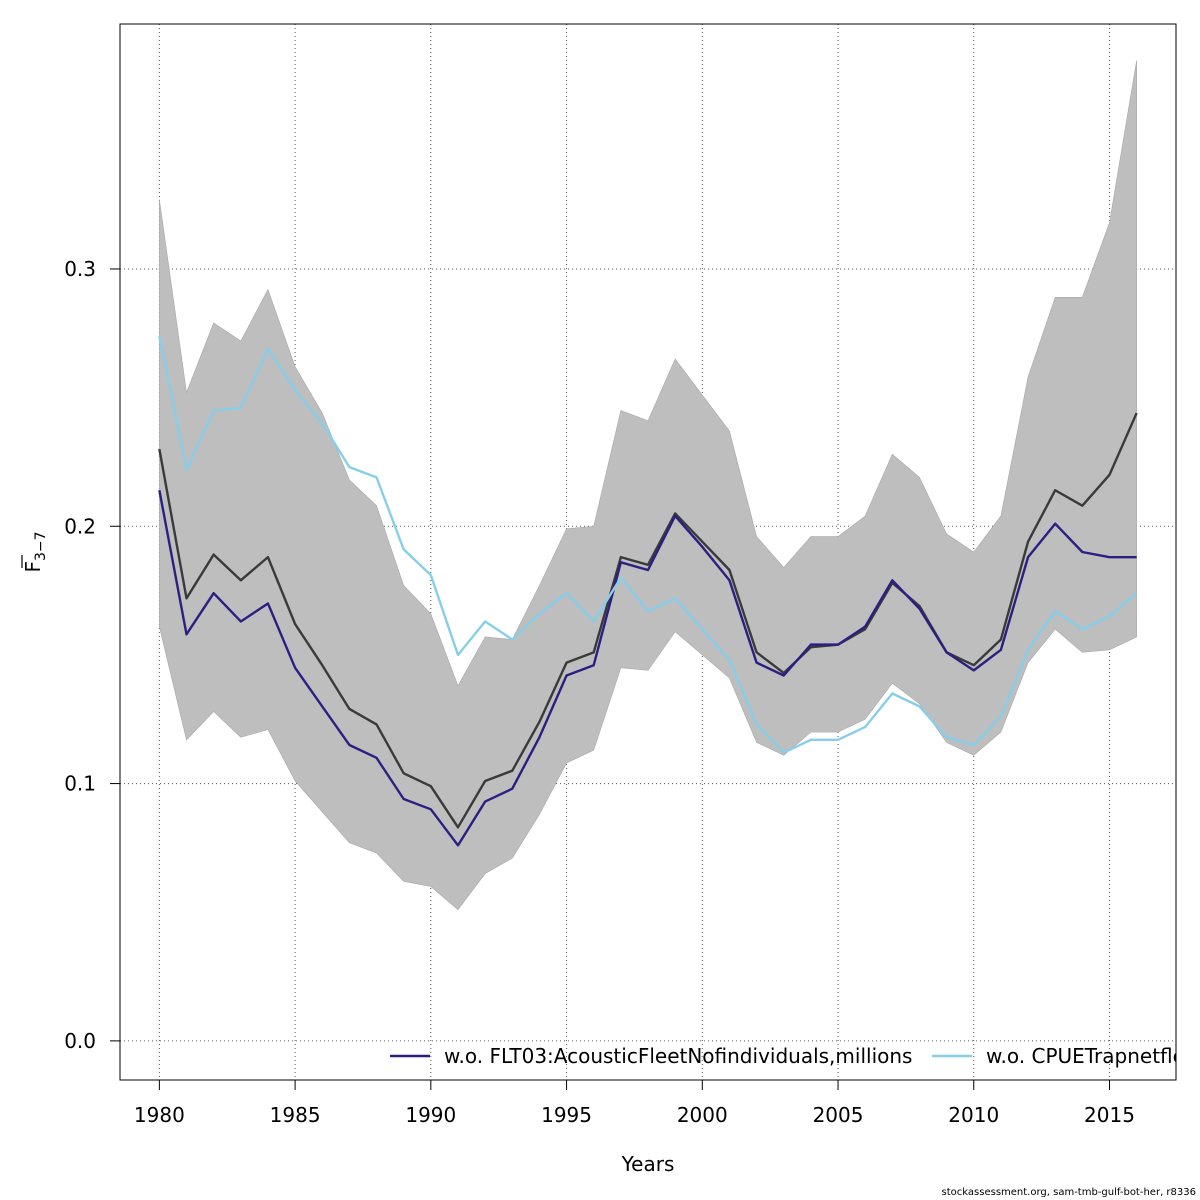 This screenshot has height=1200, width=1200. Describe the element at coordinates (838, 1115) in the screenshot. I see `x-tick-label-2005: 2005` at that location.